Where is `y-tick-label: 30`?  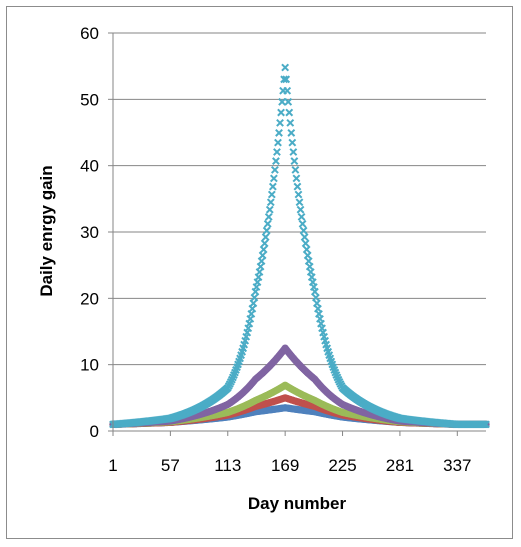 y-tick-label: 30 is located at coordinates (89, 232).